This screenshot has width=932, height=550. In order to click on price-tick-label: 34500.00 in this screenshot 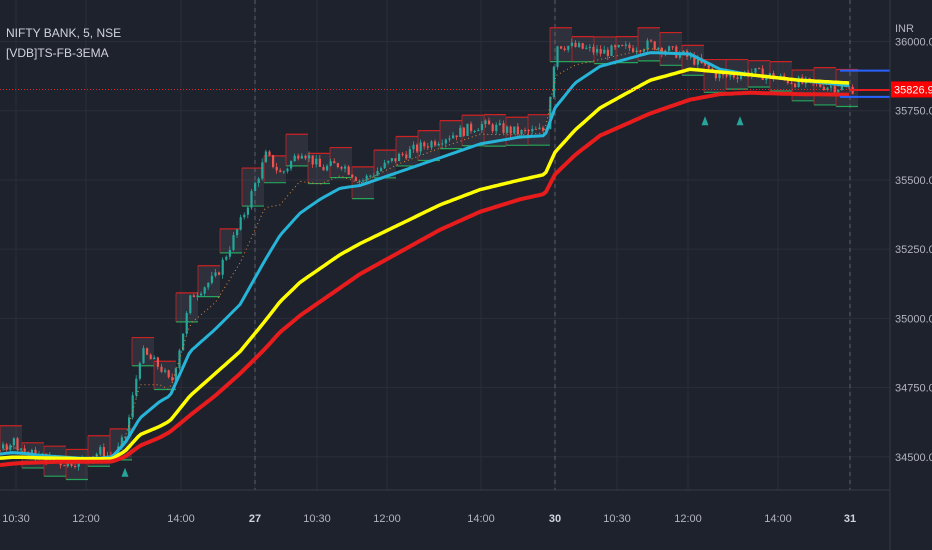, I will do `click(913, 458)`.